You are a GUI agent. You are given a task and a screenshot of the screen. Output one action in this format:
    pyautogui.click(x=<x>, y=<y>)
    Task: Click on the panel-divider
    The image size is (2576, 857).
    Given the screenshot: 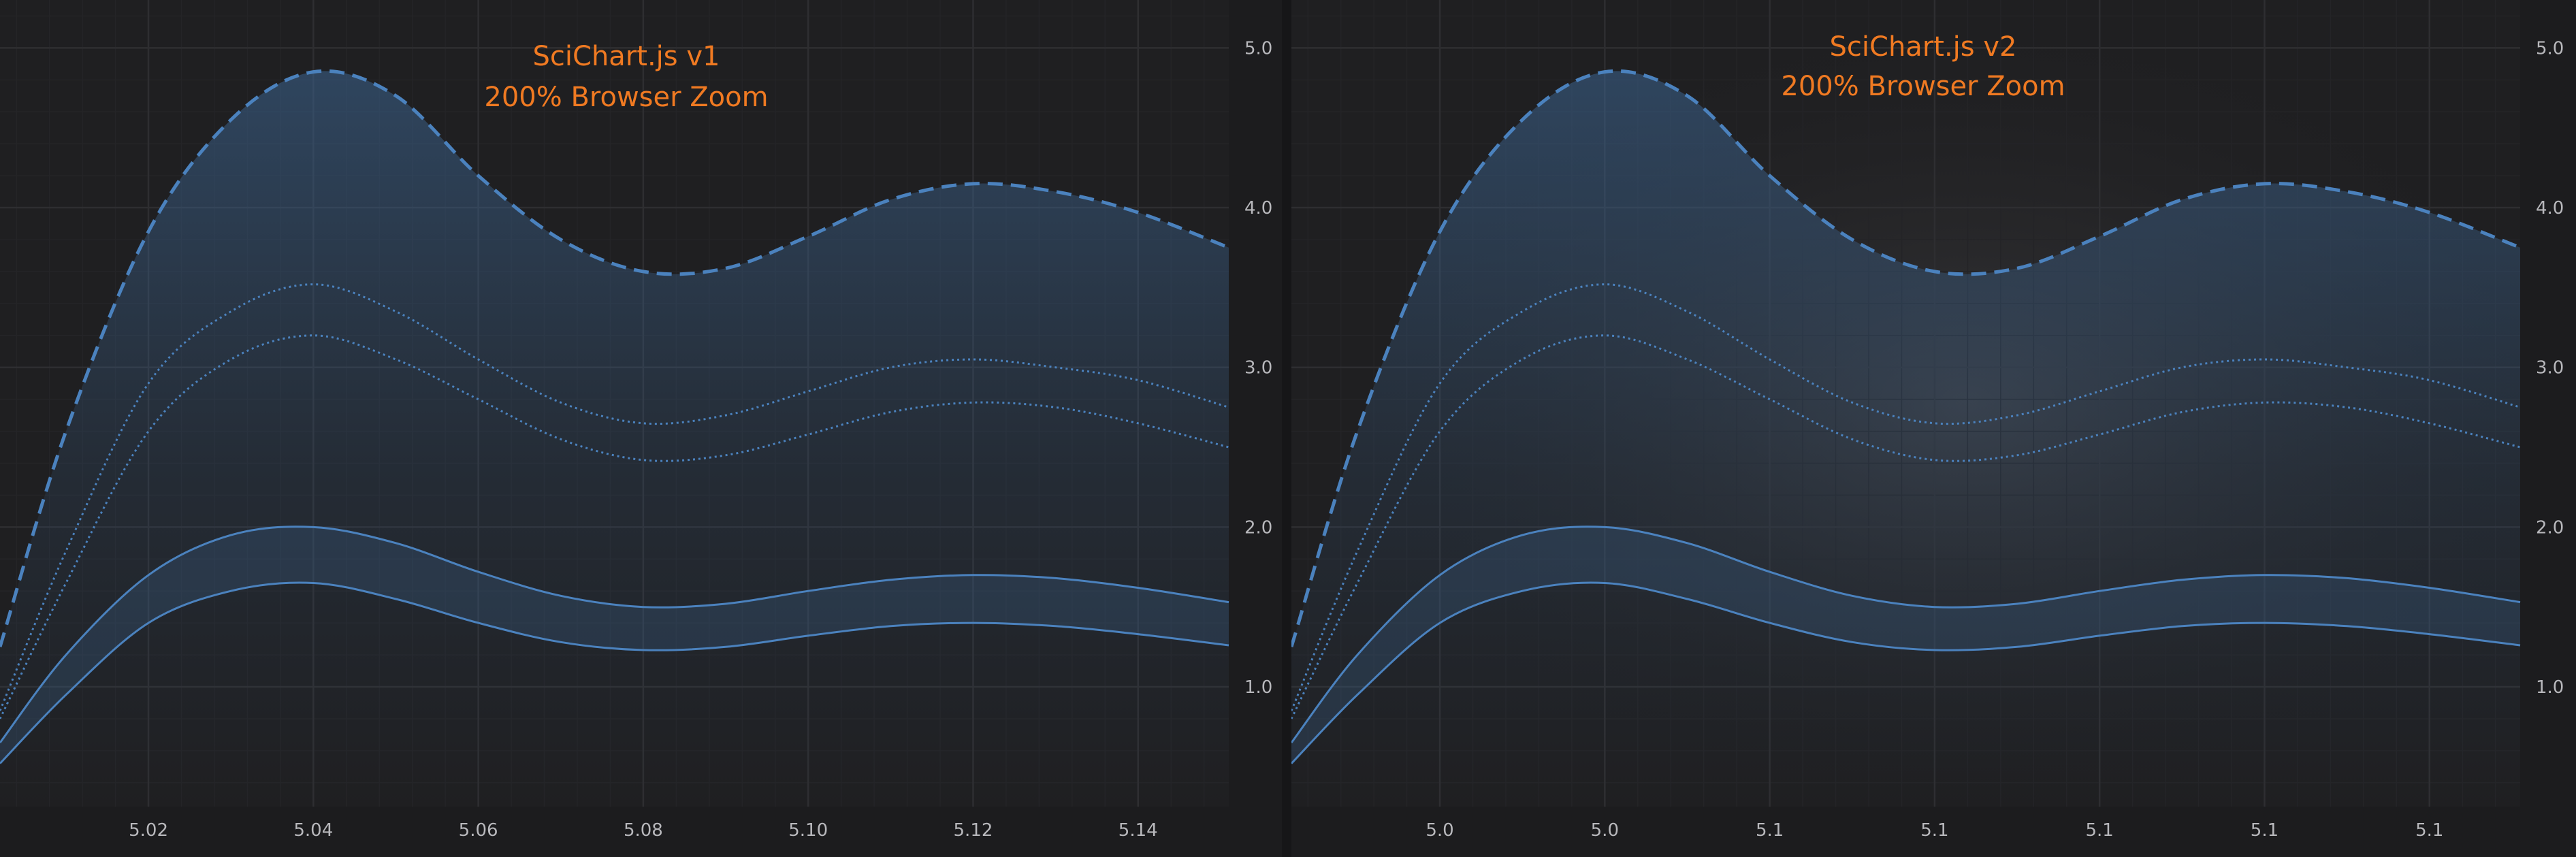 What is the action you would take?
    pyautogui.click(x=1287, y=428)
    